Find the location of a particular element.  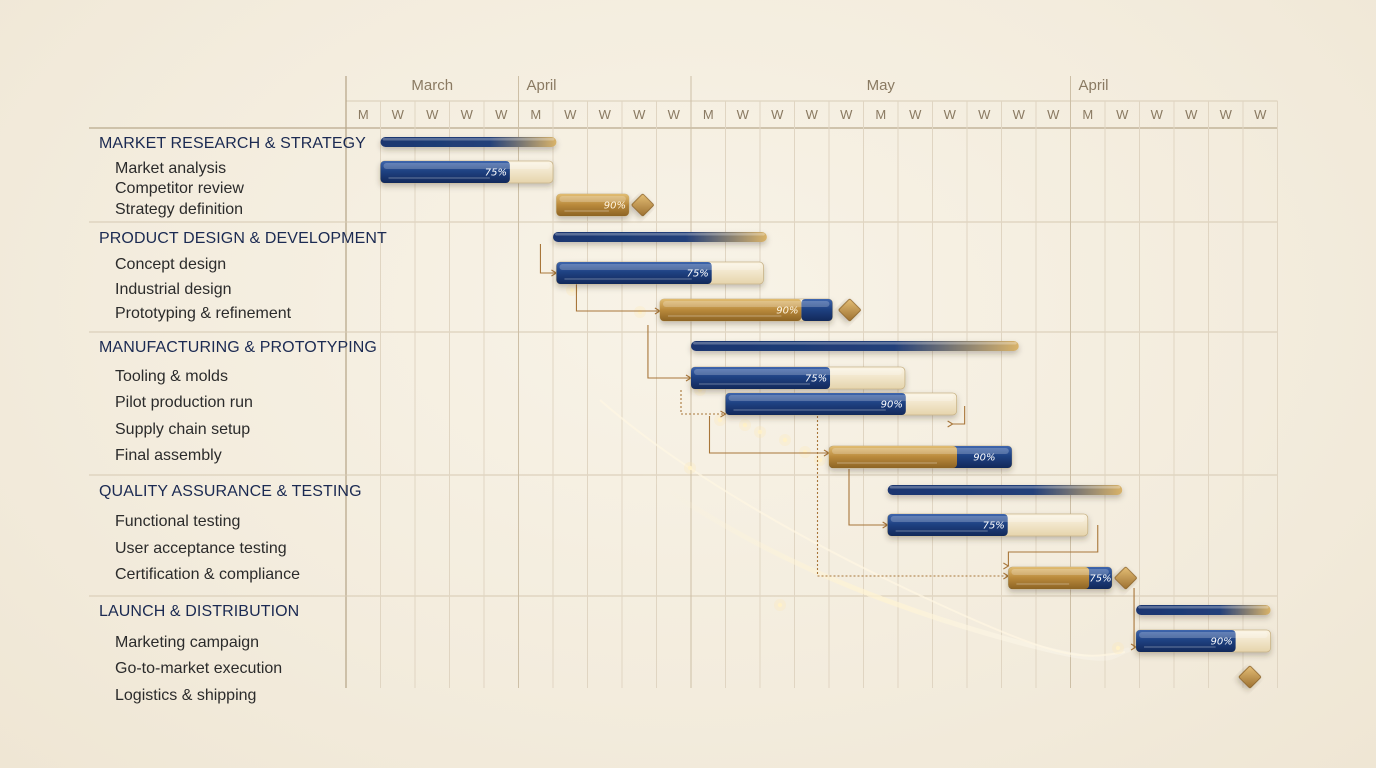

month-label: May is located at coordinates (880, 85).